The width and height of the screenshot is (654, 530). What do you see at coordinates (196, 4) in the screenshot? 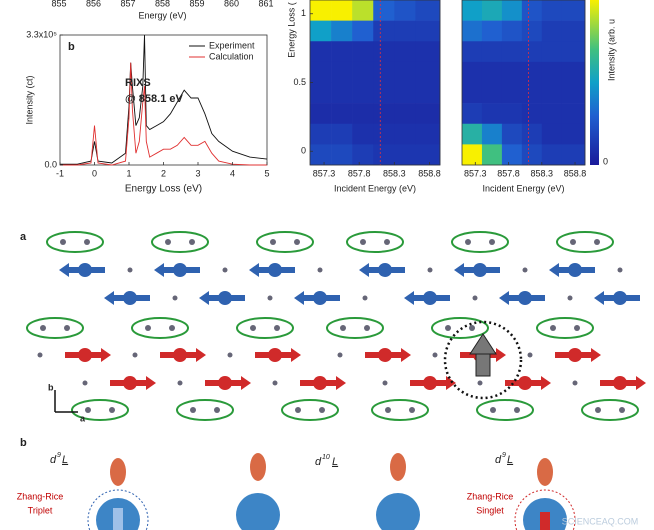
I see `top-tick-label: 859` at bounding box center [196, 4].